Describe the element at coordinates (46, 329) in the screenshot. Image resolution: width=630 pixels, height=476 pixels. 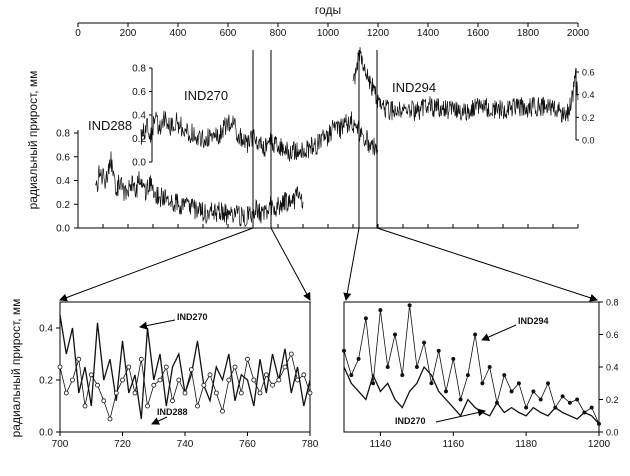
I see `zoom-left-y-tick-label: 0.4` at that location.